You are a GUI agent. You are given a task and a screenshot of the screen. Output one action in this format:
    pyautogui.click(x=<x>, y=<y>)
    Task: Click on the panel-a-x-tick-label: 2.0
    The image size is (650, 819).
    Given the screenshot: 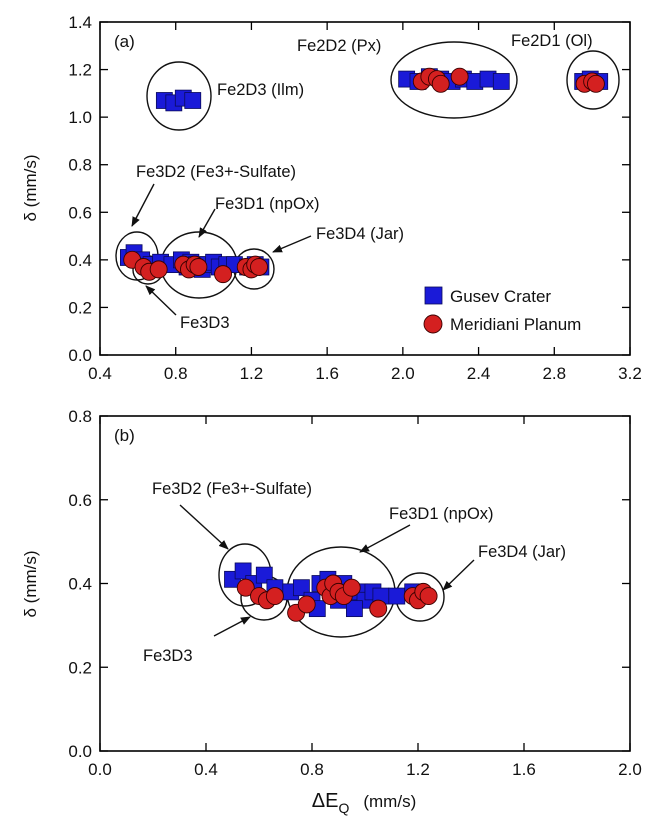 What is the action you would take?
    pyautogui.click(x=403, y=373)
    